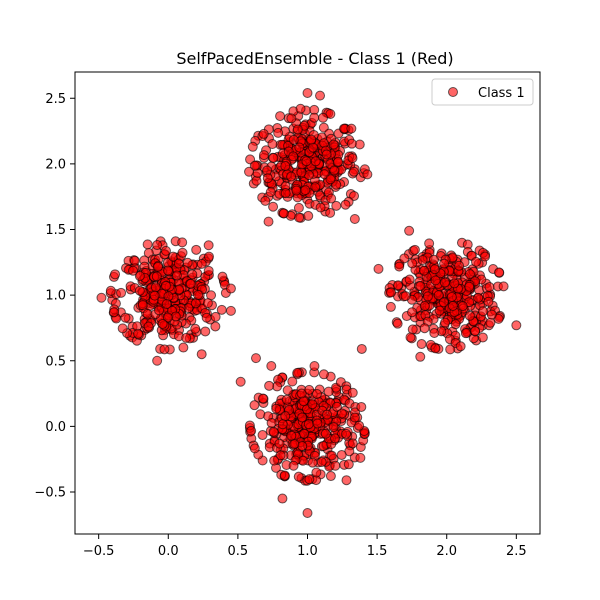 Image resolution: width=600 pixels, height=600 pixels. Describe the element at coordinates (54, 296) in the screenshot. I see `y-axis: −0.5 0.0 0.5 1.0 1.5 2.0 2.5` at that location.